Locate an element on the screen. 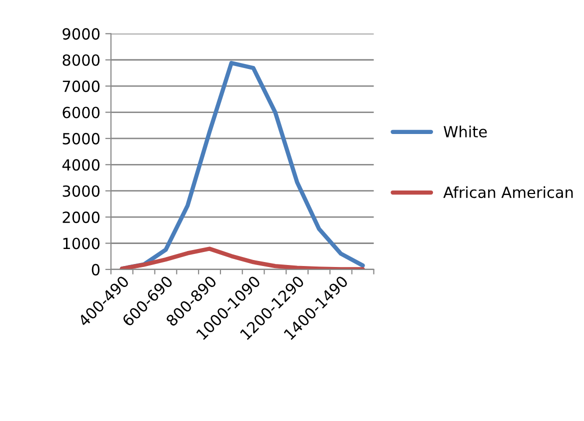 The width and height of the screenshot is (584, 421). y-tick-label: 3000 is located at coordinates (81, 191).